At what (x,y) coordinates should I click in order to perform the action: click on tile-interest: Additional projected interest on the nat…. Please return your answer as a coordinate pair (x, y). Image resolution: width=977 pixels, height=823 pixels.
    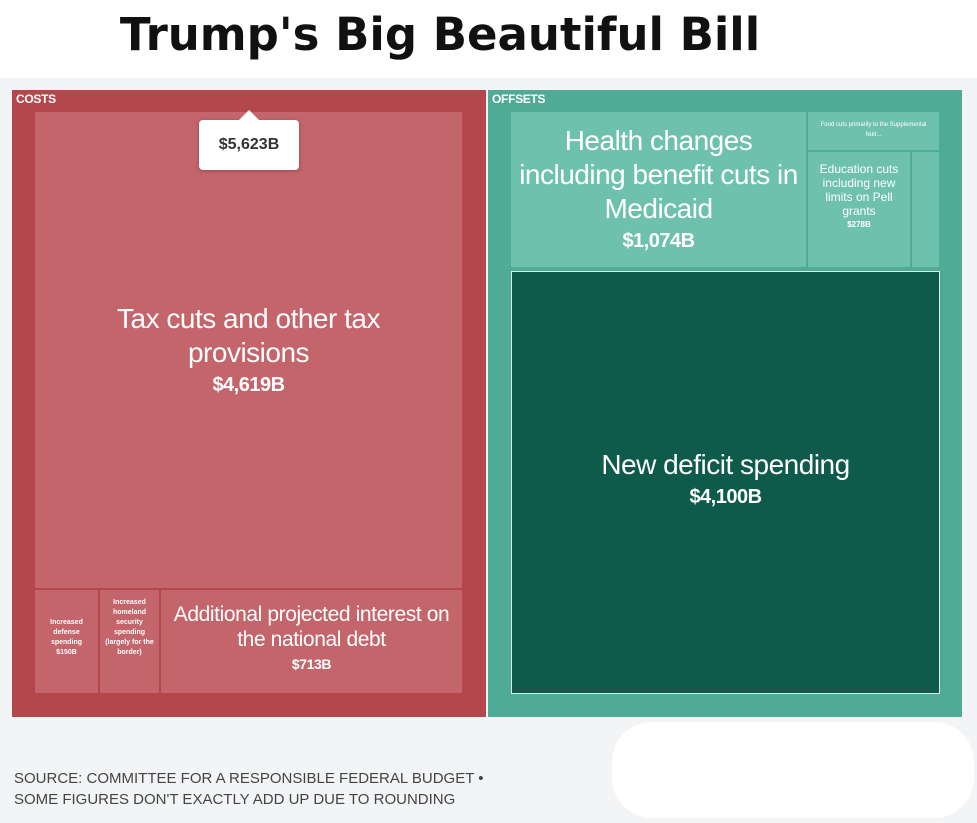
    Looking at the image, I should click on (311, 641).